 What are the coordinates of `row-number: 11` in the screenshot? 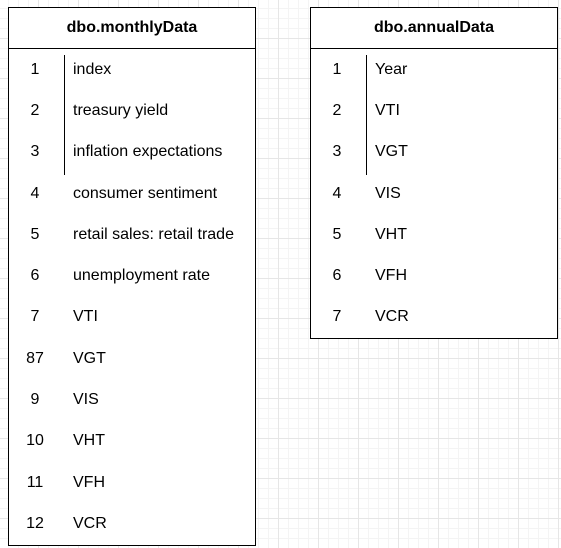 It's located at (35, 482).